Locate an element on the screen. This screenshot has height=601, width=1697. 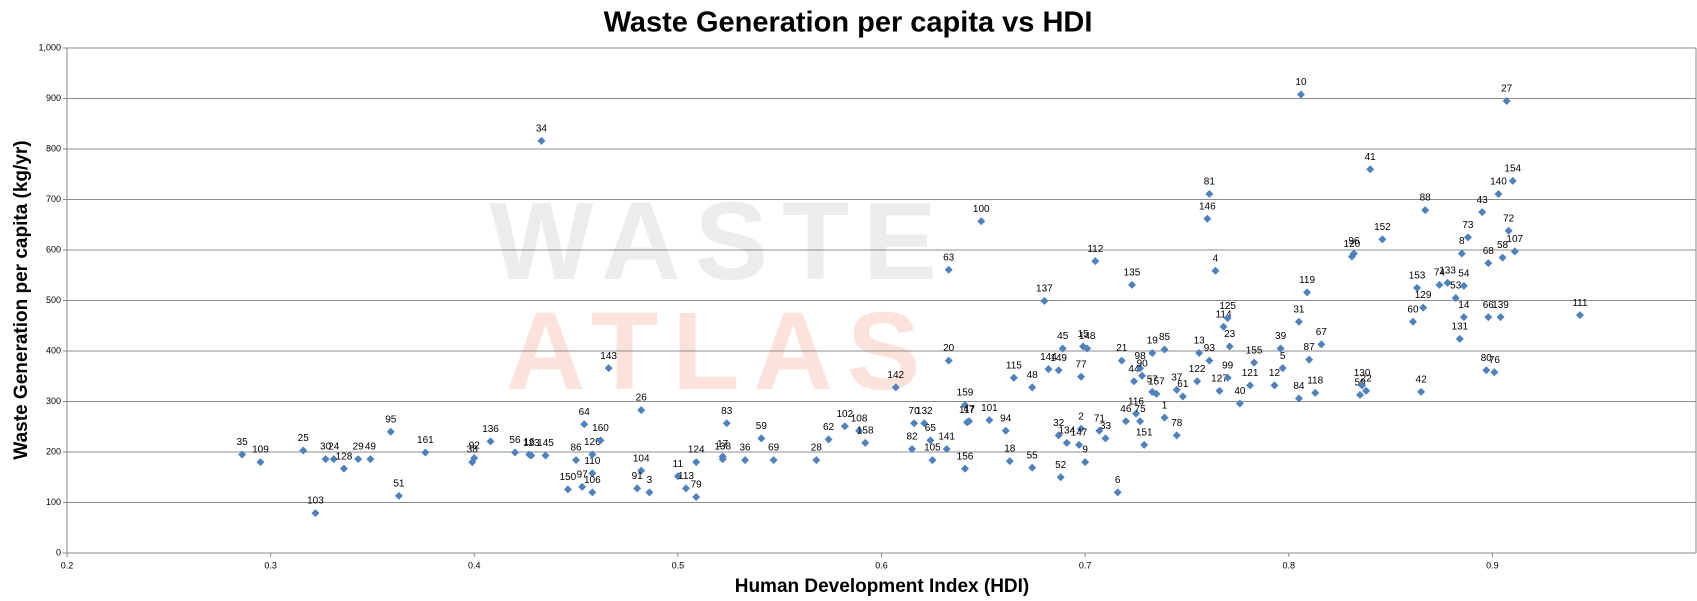
y-tick-label: 1,000 is located at coordinates (49, 47).